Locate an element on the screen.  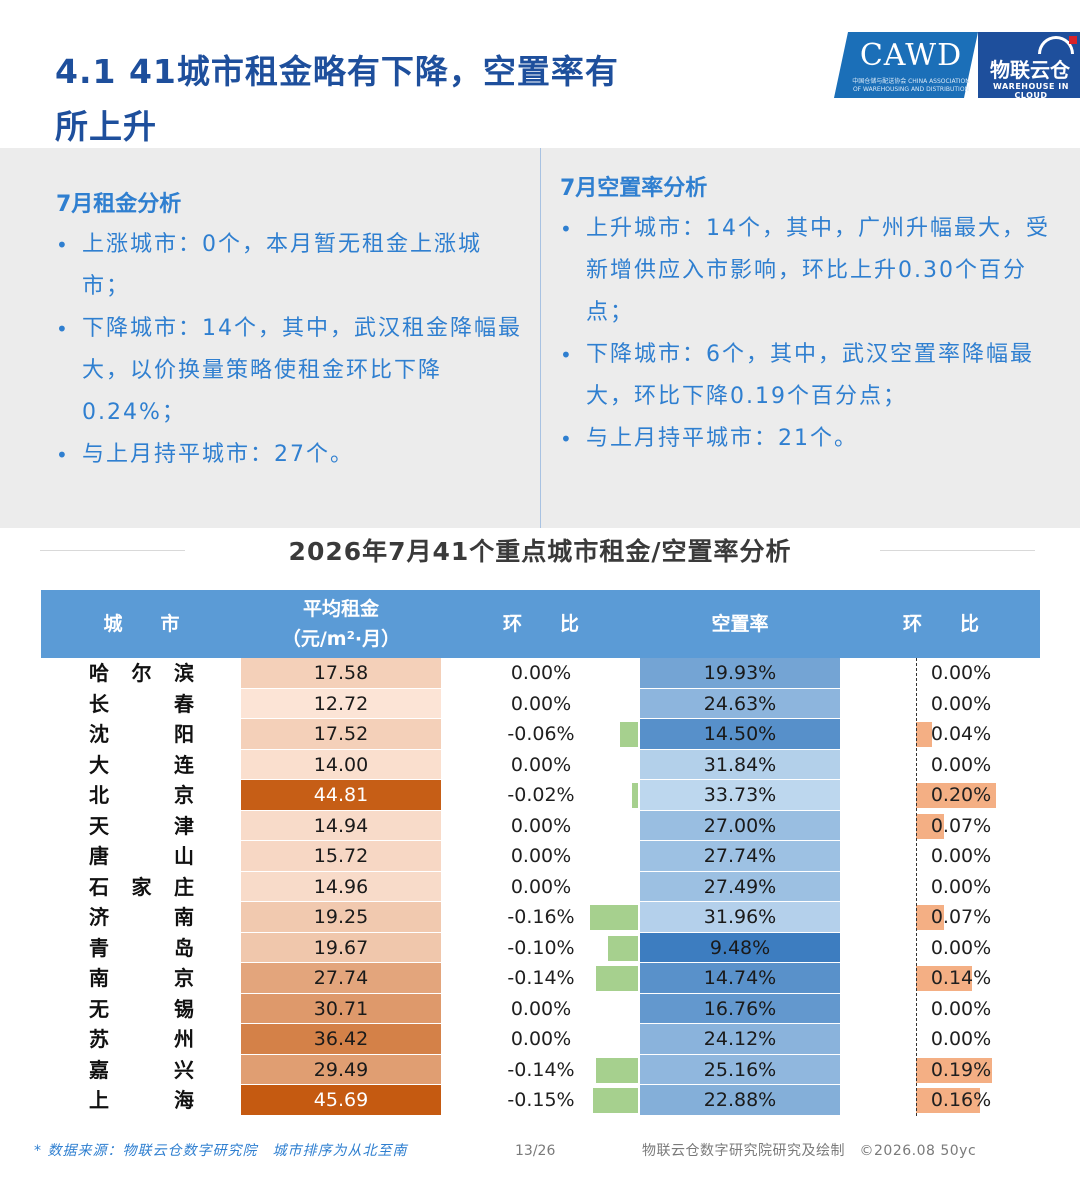
vacancy-value: 25.16% is located at coordinates (740, 1069).